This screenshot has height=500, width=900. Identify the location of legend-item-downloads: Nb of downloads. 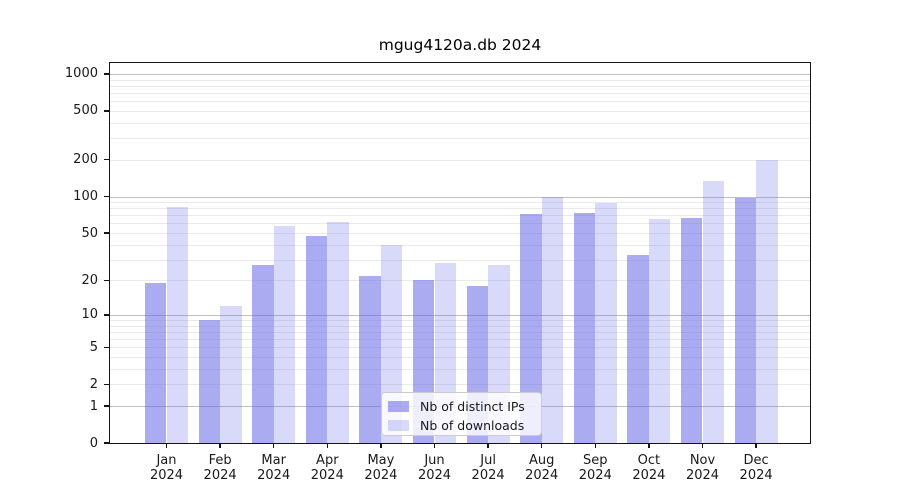
(464, 425).